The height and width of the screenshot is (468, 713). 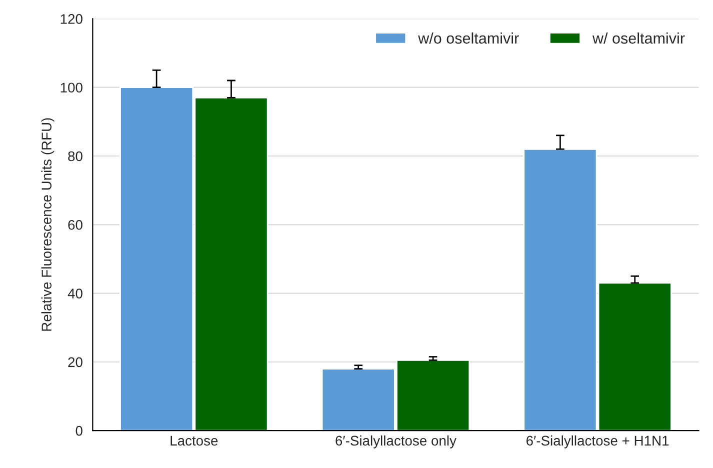 I want to click on y-axis-title: Relative Fluorescence Units (RFU), so click(x=47, y=224).